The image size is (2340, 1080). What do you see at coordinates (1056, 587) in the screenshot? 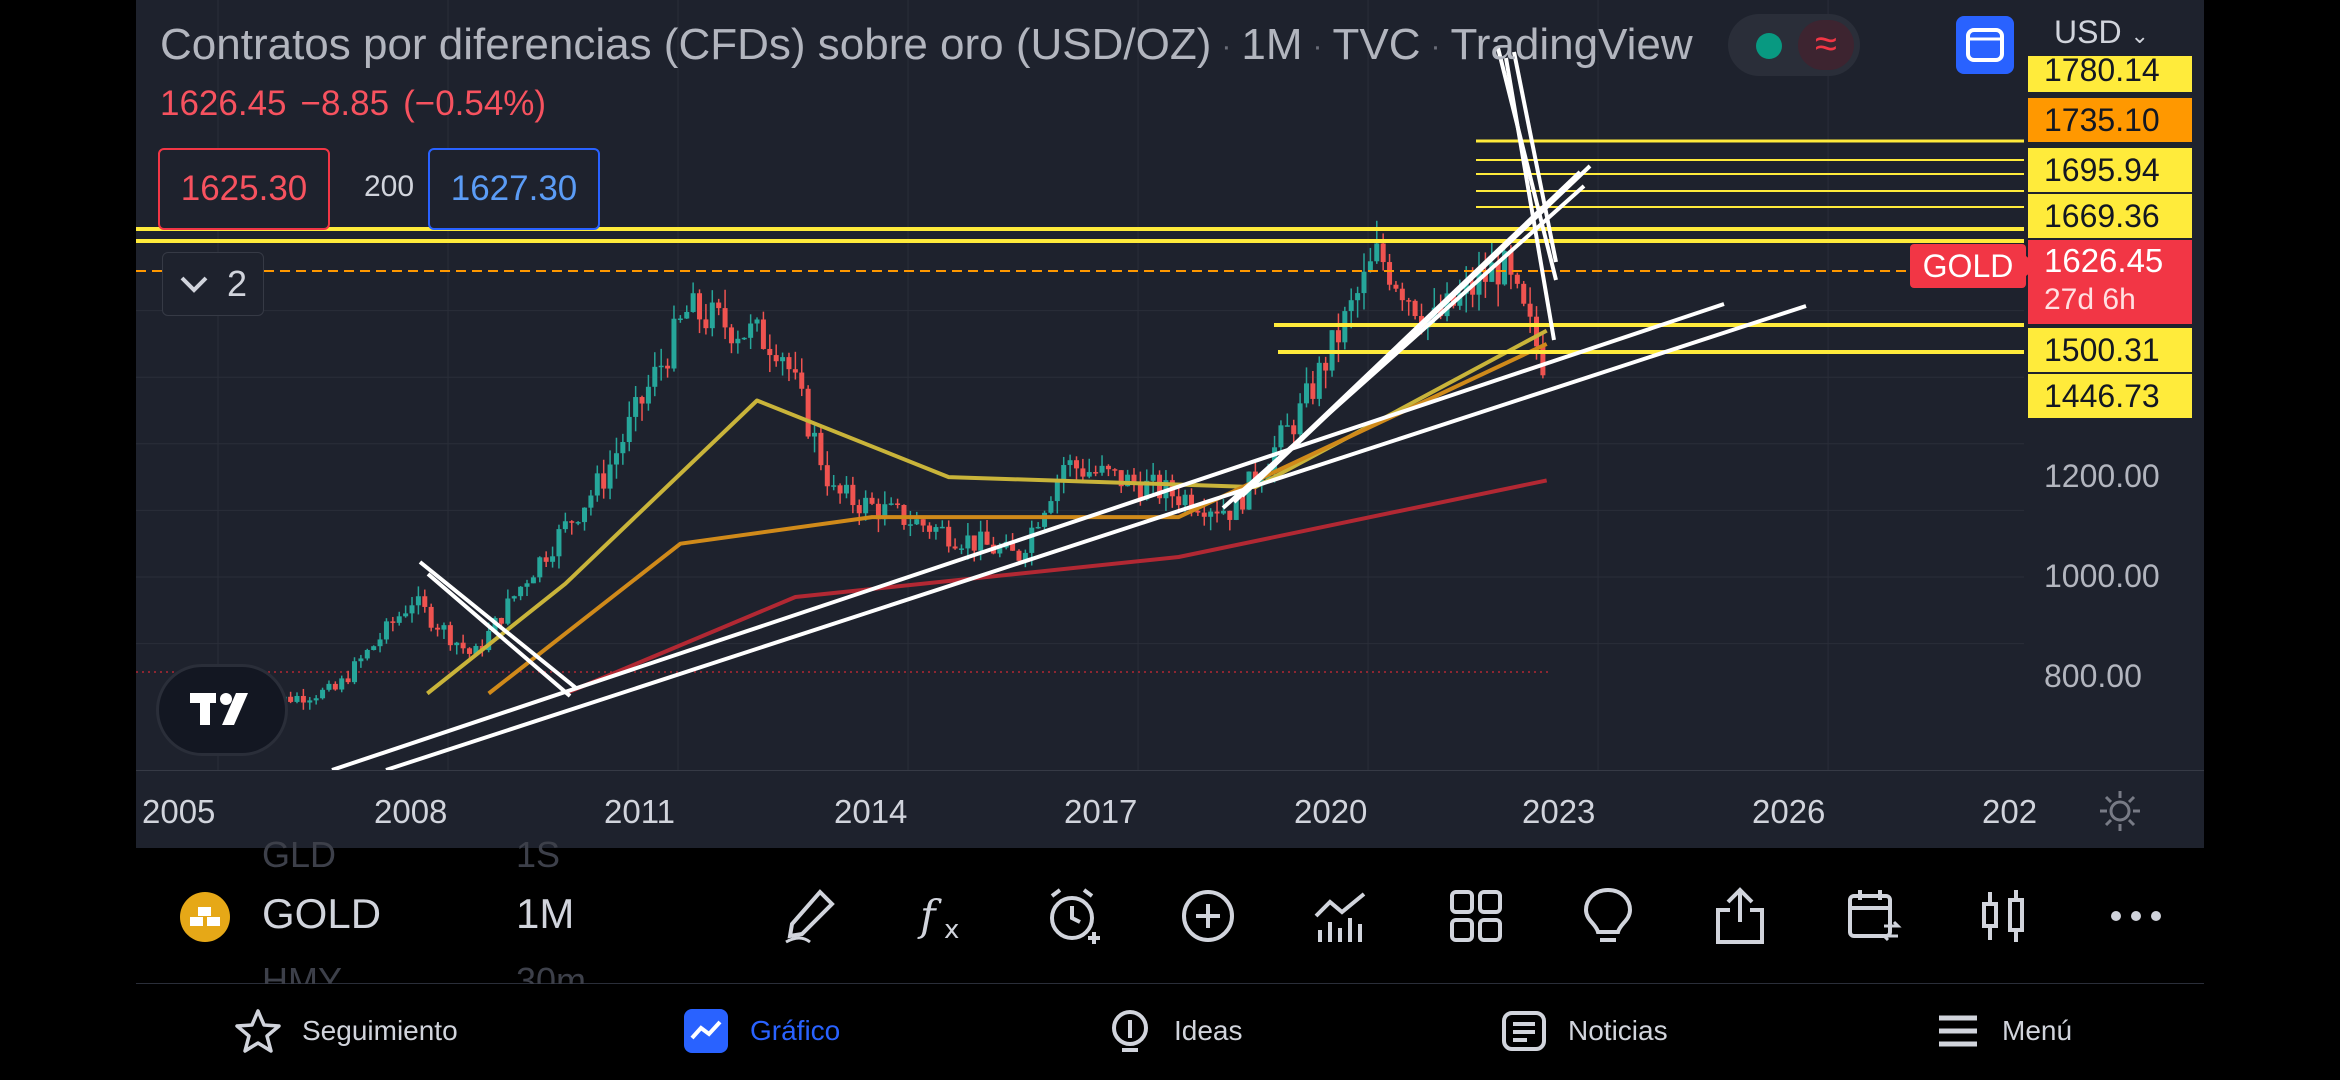
I see `moving-average-line` at bounding box center [1056, 587].